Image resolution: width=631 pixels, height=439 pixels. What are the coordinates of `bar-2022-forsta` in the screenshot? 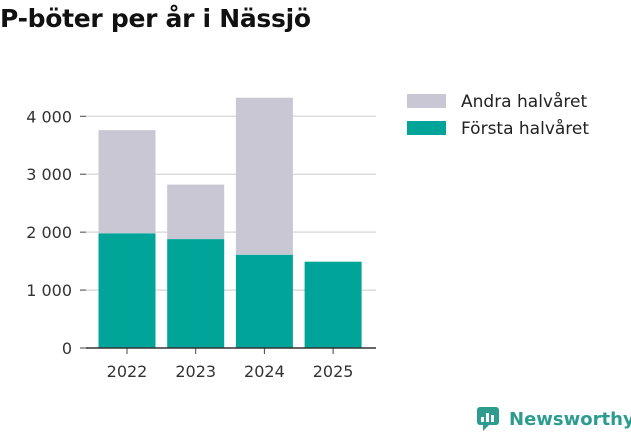 It's located at (127, 290).